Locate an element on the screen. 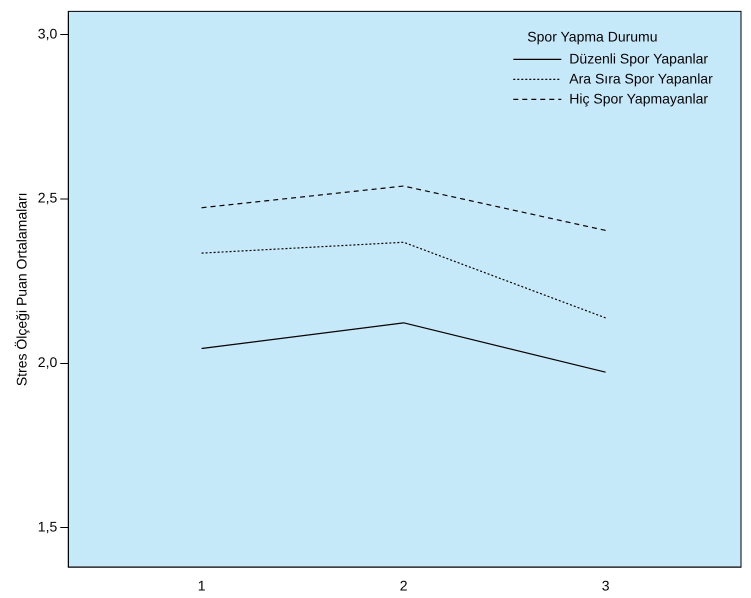  x-tick-label: 1 is located at coordinates (202, 585).